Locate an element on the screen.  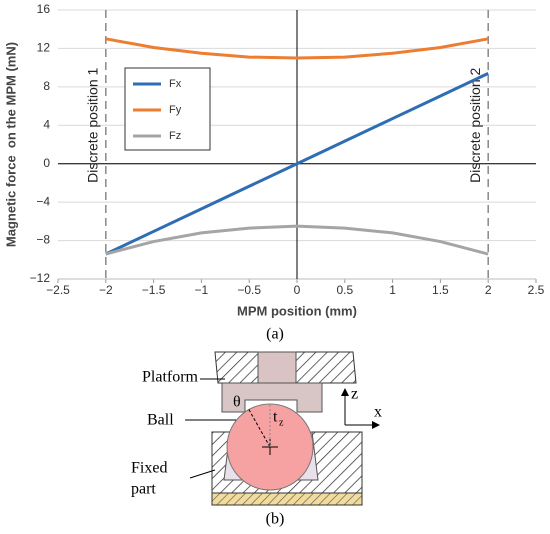
platform-legs is located at coordinates (272, 397).